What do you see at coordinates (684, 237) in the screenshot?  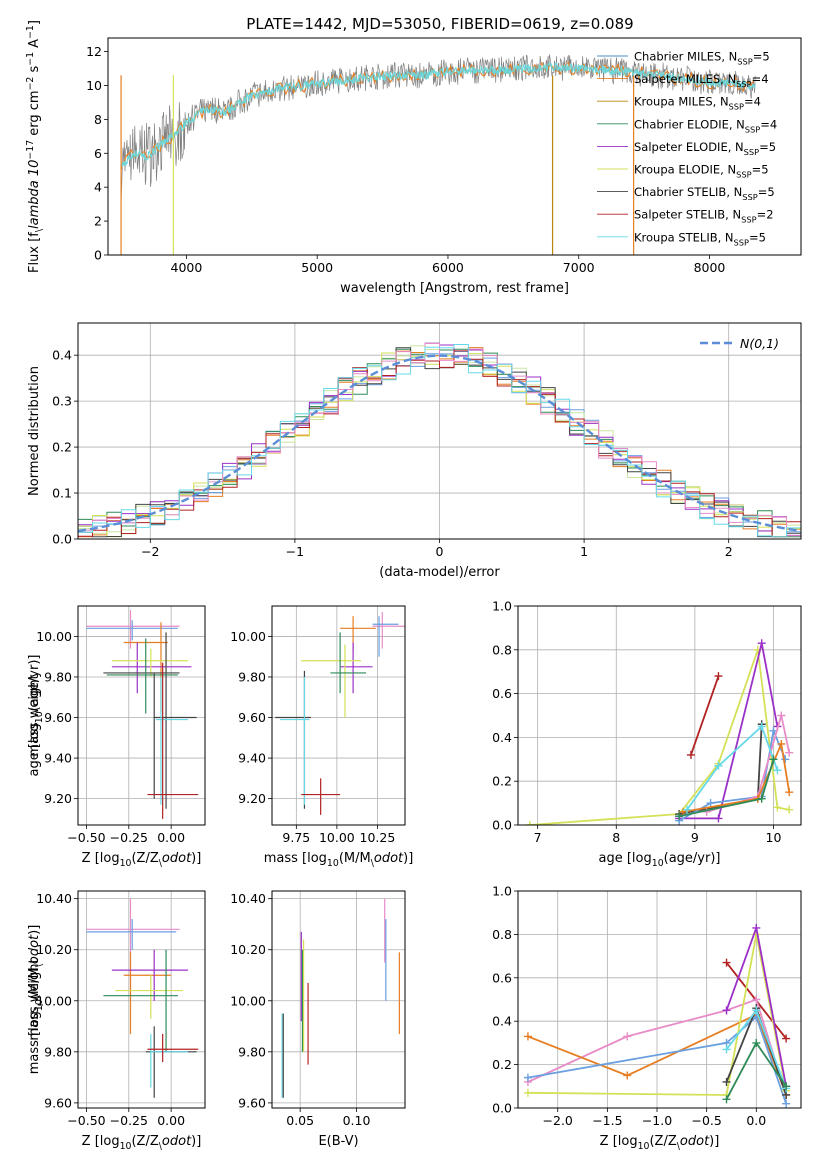 I see `label-part: Kroupa STELIB, N` at bounding box center [684, 237].